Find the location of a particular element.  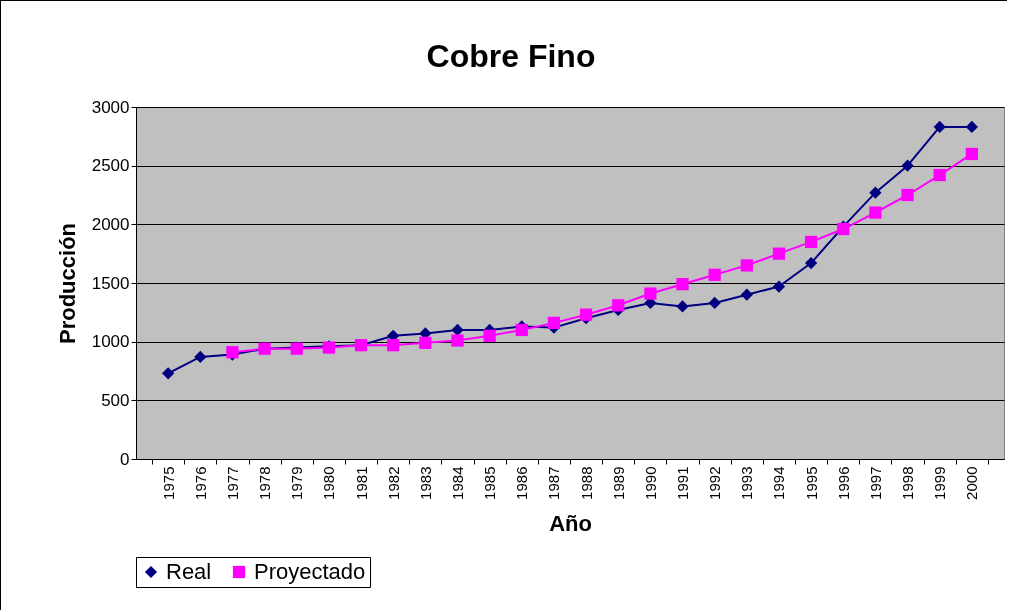

y-tick-label: 2000 is located at coordinates (110, 224).